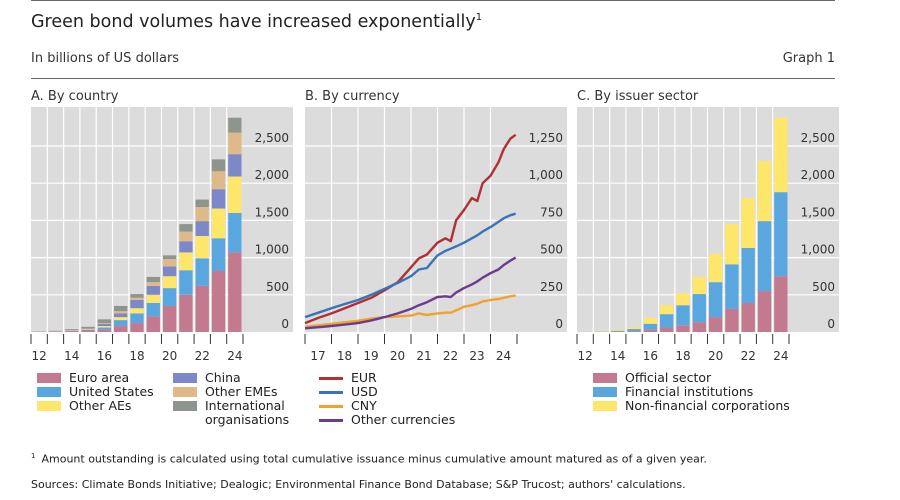 This screenshot has width=900, height=500. Describe the element at coordinates (186, 261) in the screenshot. I see `panel-a-bar-other-aes-2021` at that location.